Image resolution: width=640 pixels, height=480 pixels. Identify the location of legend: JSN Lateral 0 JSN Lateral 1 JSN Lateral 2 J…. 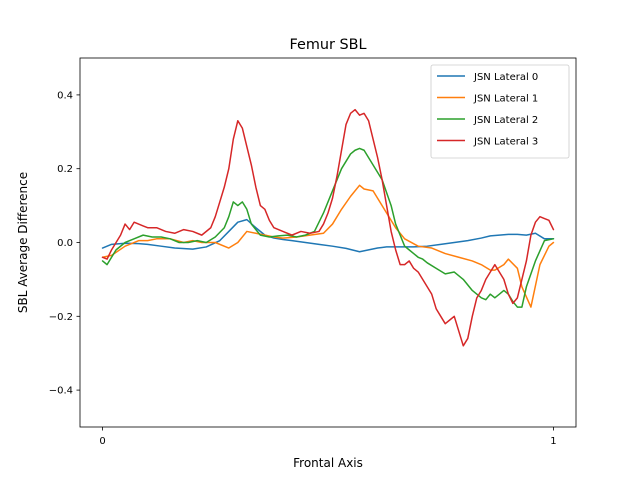
(500, 111).